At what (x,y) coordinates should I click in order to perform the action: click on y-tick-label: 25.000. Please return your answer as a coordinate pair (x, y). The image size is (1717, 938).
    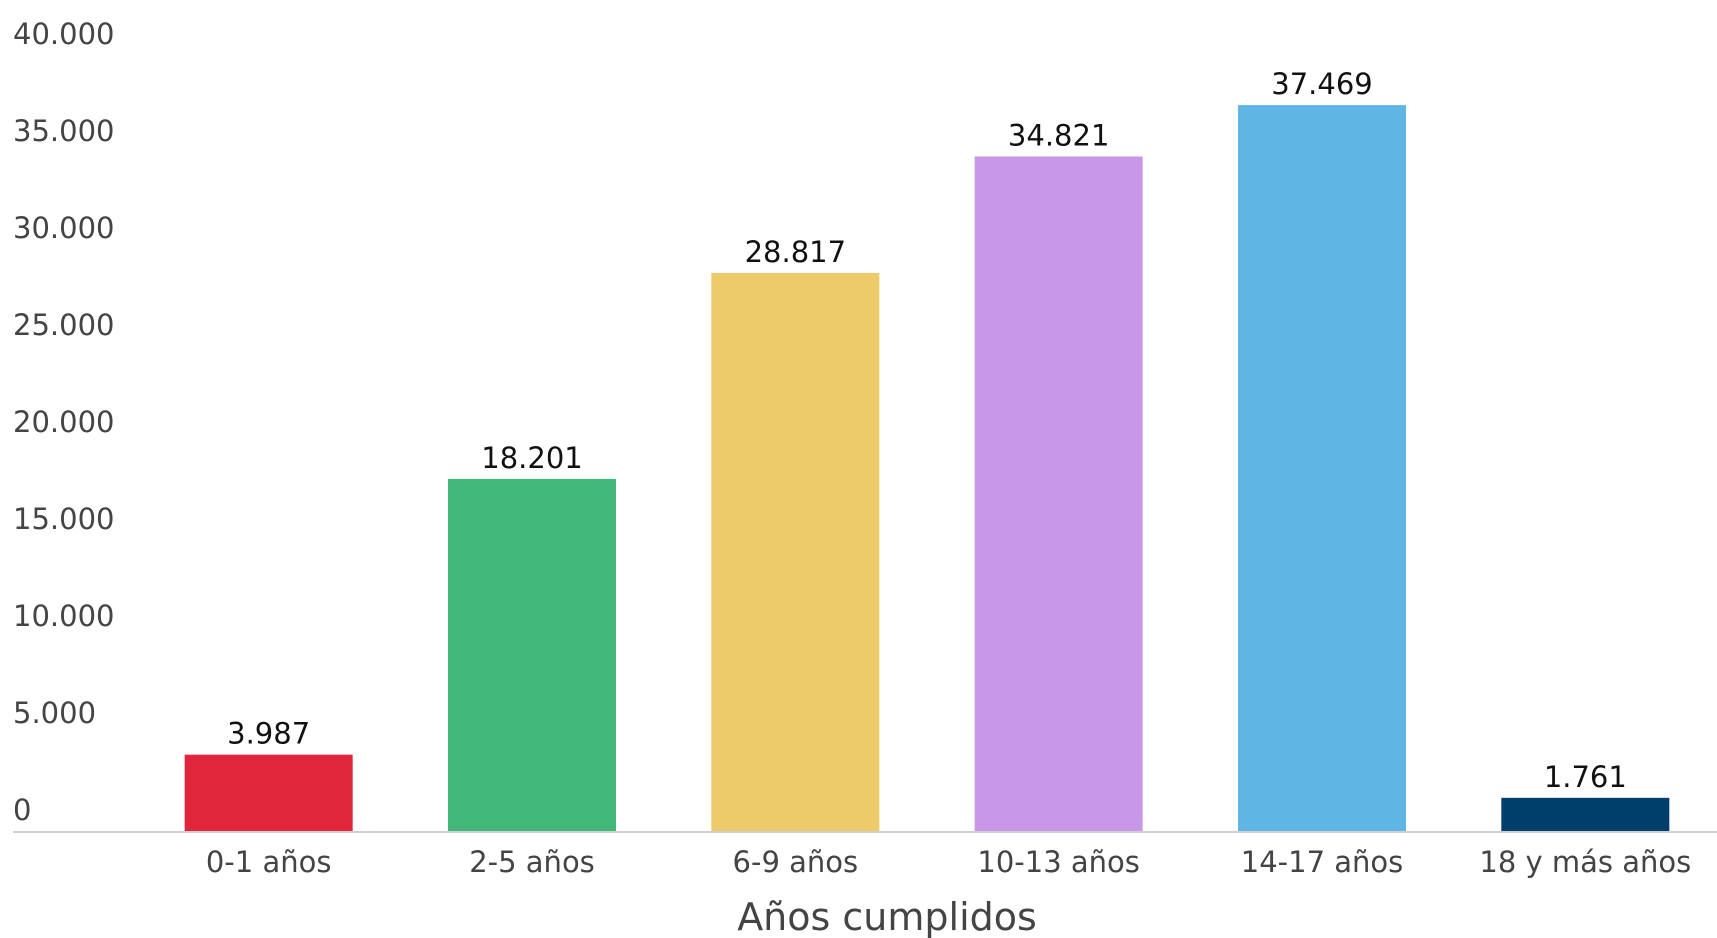
    Looking at the image, I should click on (63, 325).